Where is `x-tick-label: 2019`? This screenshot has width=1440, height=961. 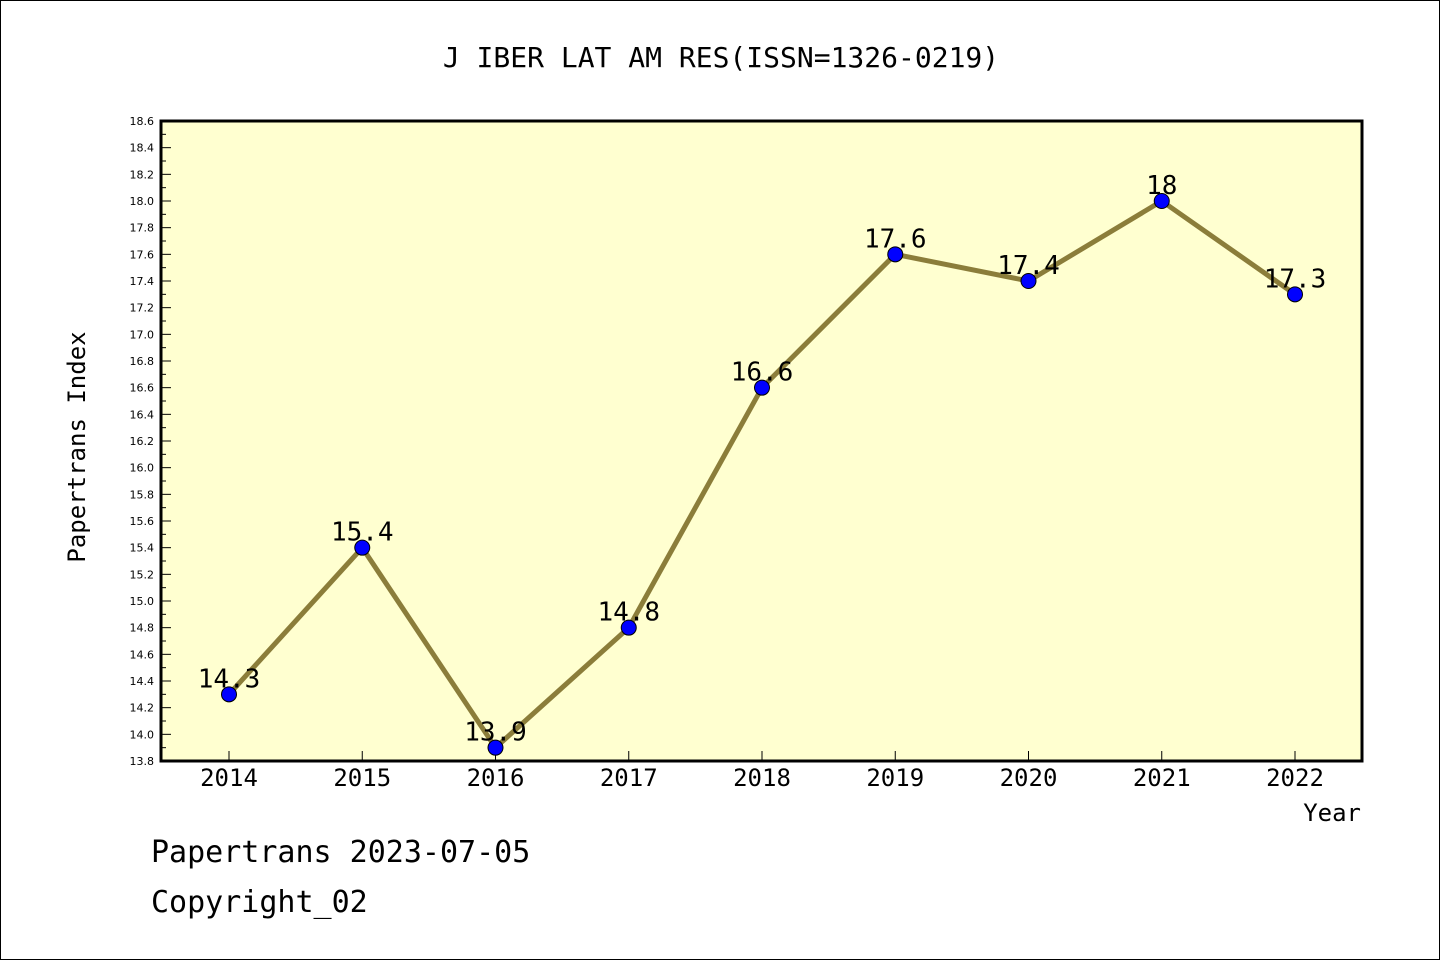 x-tick-label: 2019 is located at coordinates (895, 778).